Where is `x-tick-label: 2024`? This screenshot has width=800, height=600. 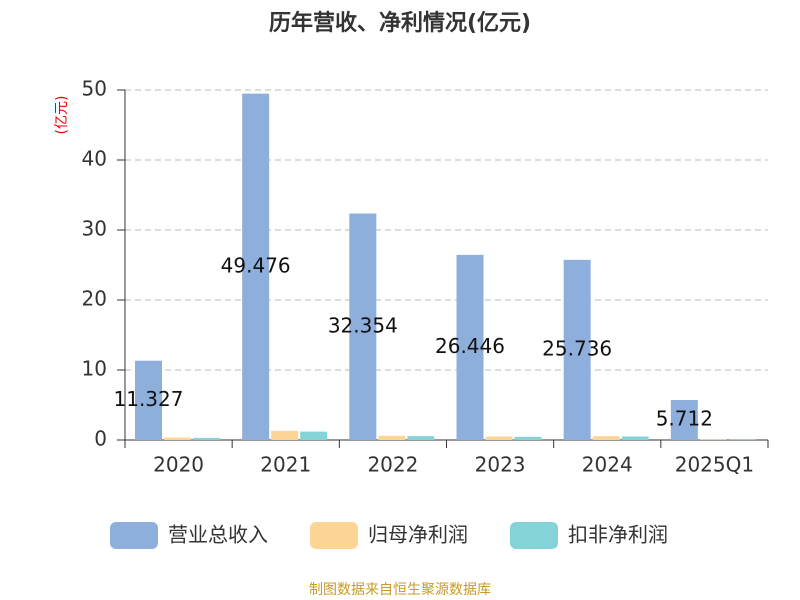 x-tick-label: 2024 is located at coordinates (607, 465).